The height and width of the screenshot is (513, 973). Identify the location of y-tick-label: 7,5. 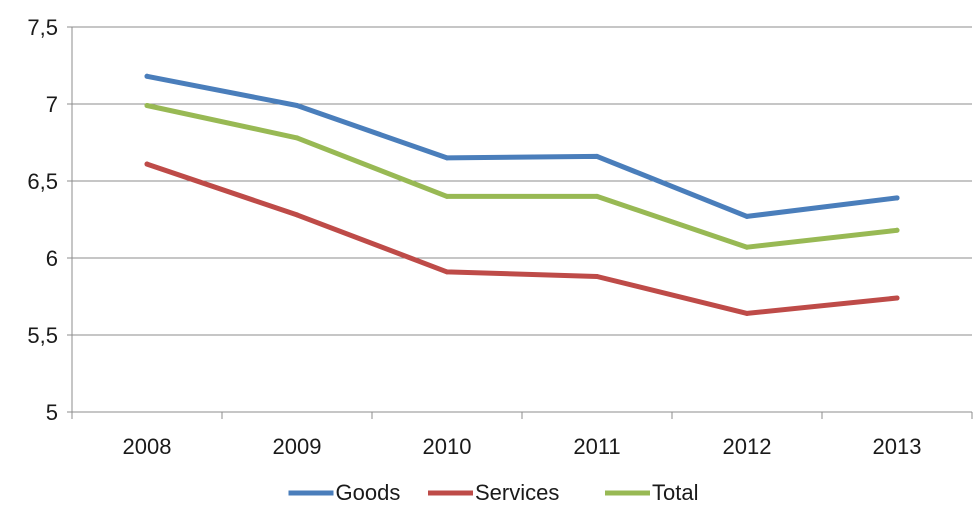
(42, 27).